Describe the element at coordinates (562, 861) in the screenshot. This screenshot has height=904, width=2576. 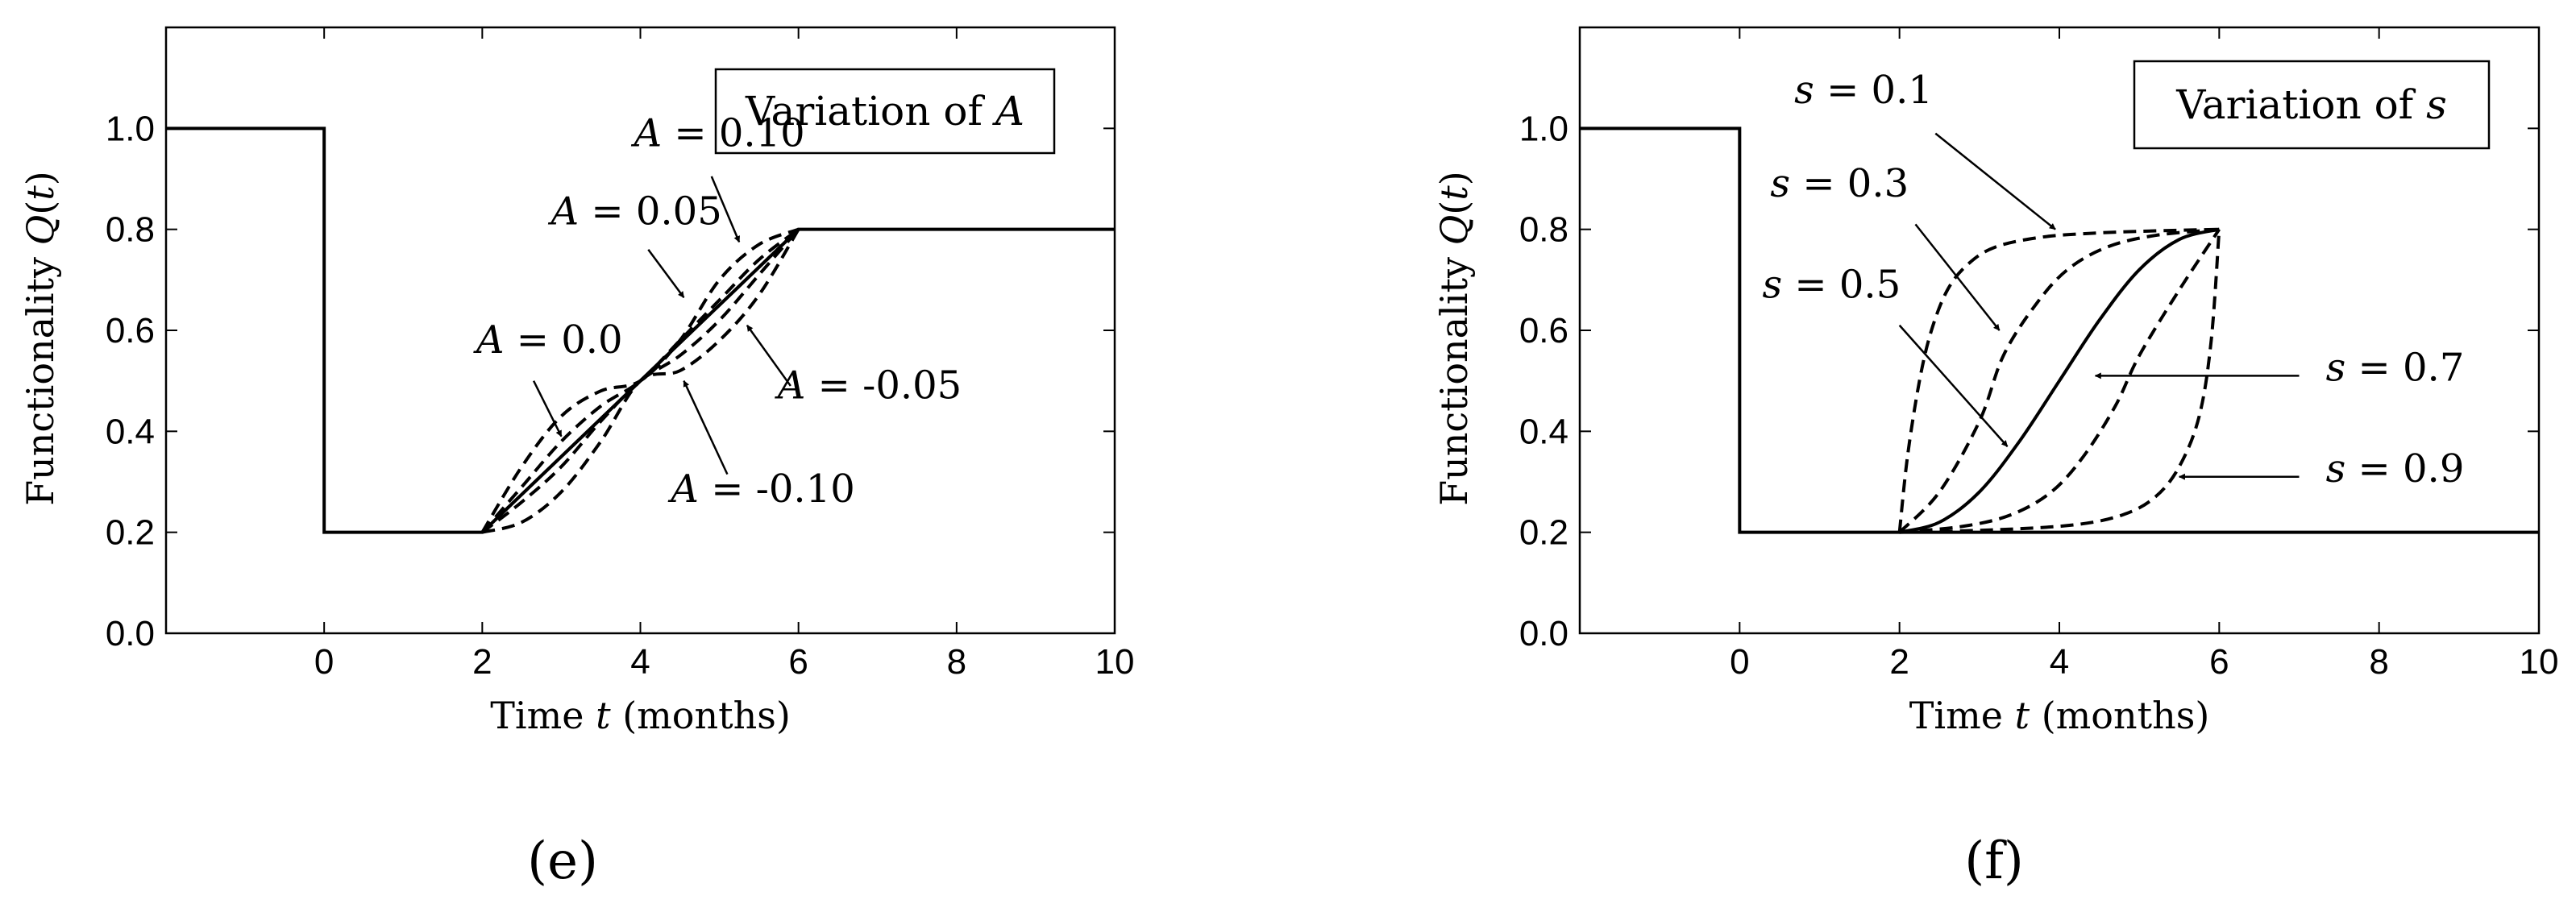
I see `panel-label-e: (e)` at that location.